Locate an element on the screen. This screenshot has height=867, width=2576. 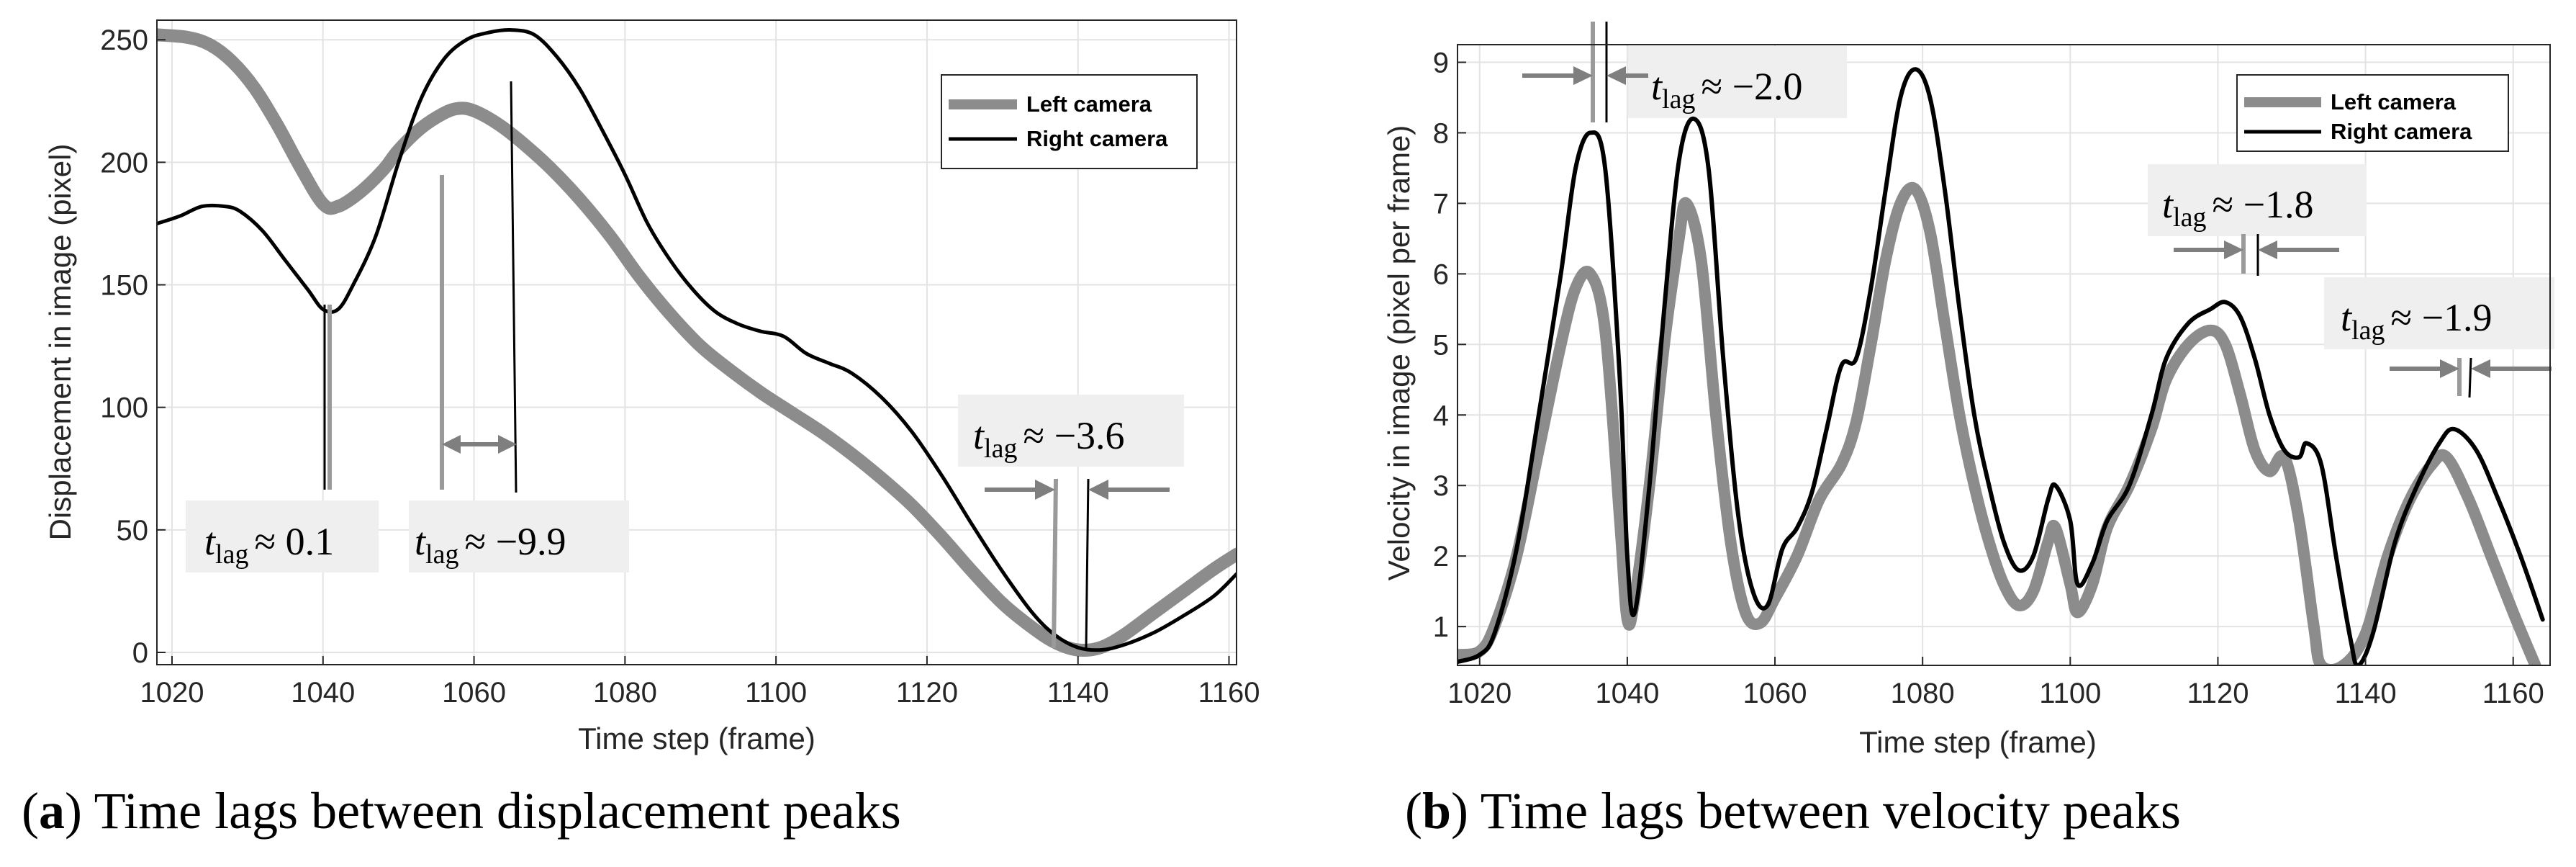
legend-label-left-b: Left camera is located at coordinates (2394, 101).